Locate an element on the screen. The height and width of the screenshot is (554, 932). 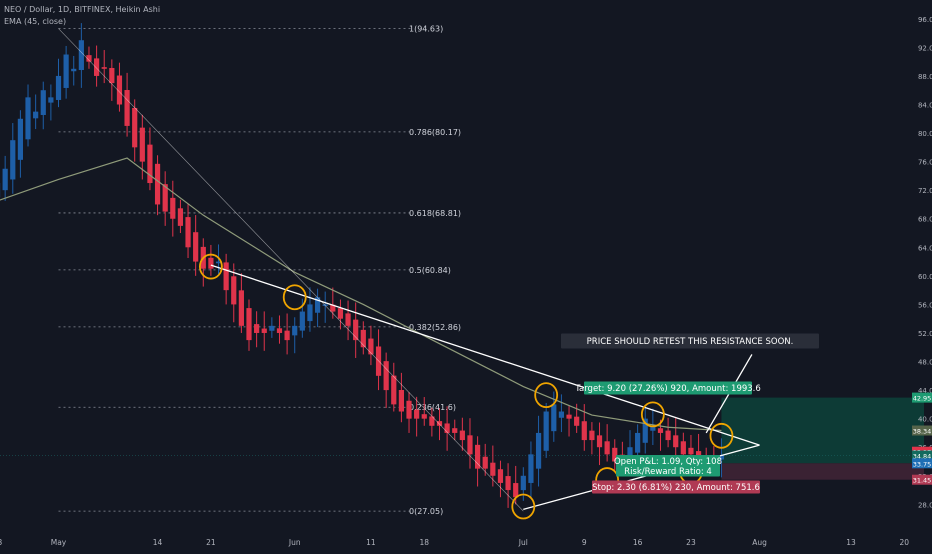
fib-level-label: 0.786(80.17) is located at coordinates (435, 132).